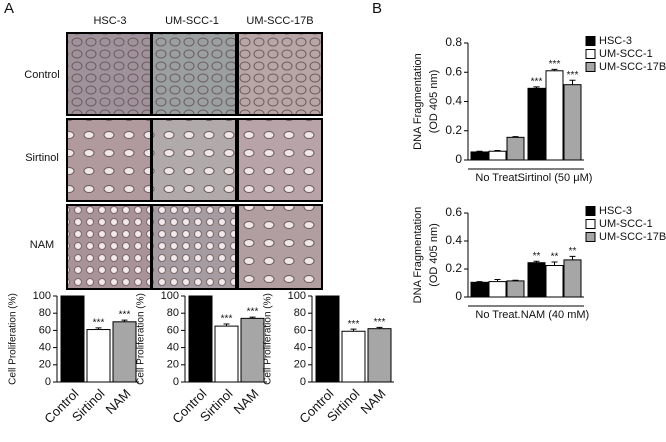 This screenshot has width=666, height=442. I want to click on x-tick-label: NAM (40 mM), so click(555, 315).